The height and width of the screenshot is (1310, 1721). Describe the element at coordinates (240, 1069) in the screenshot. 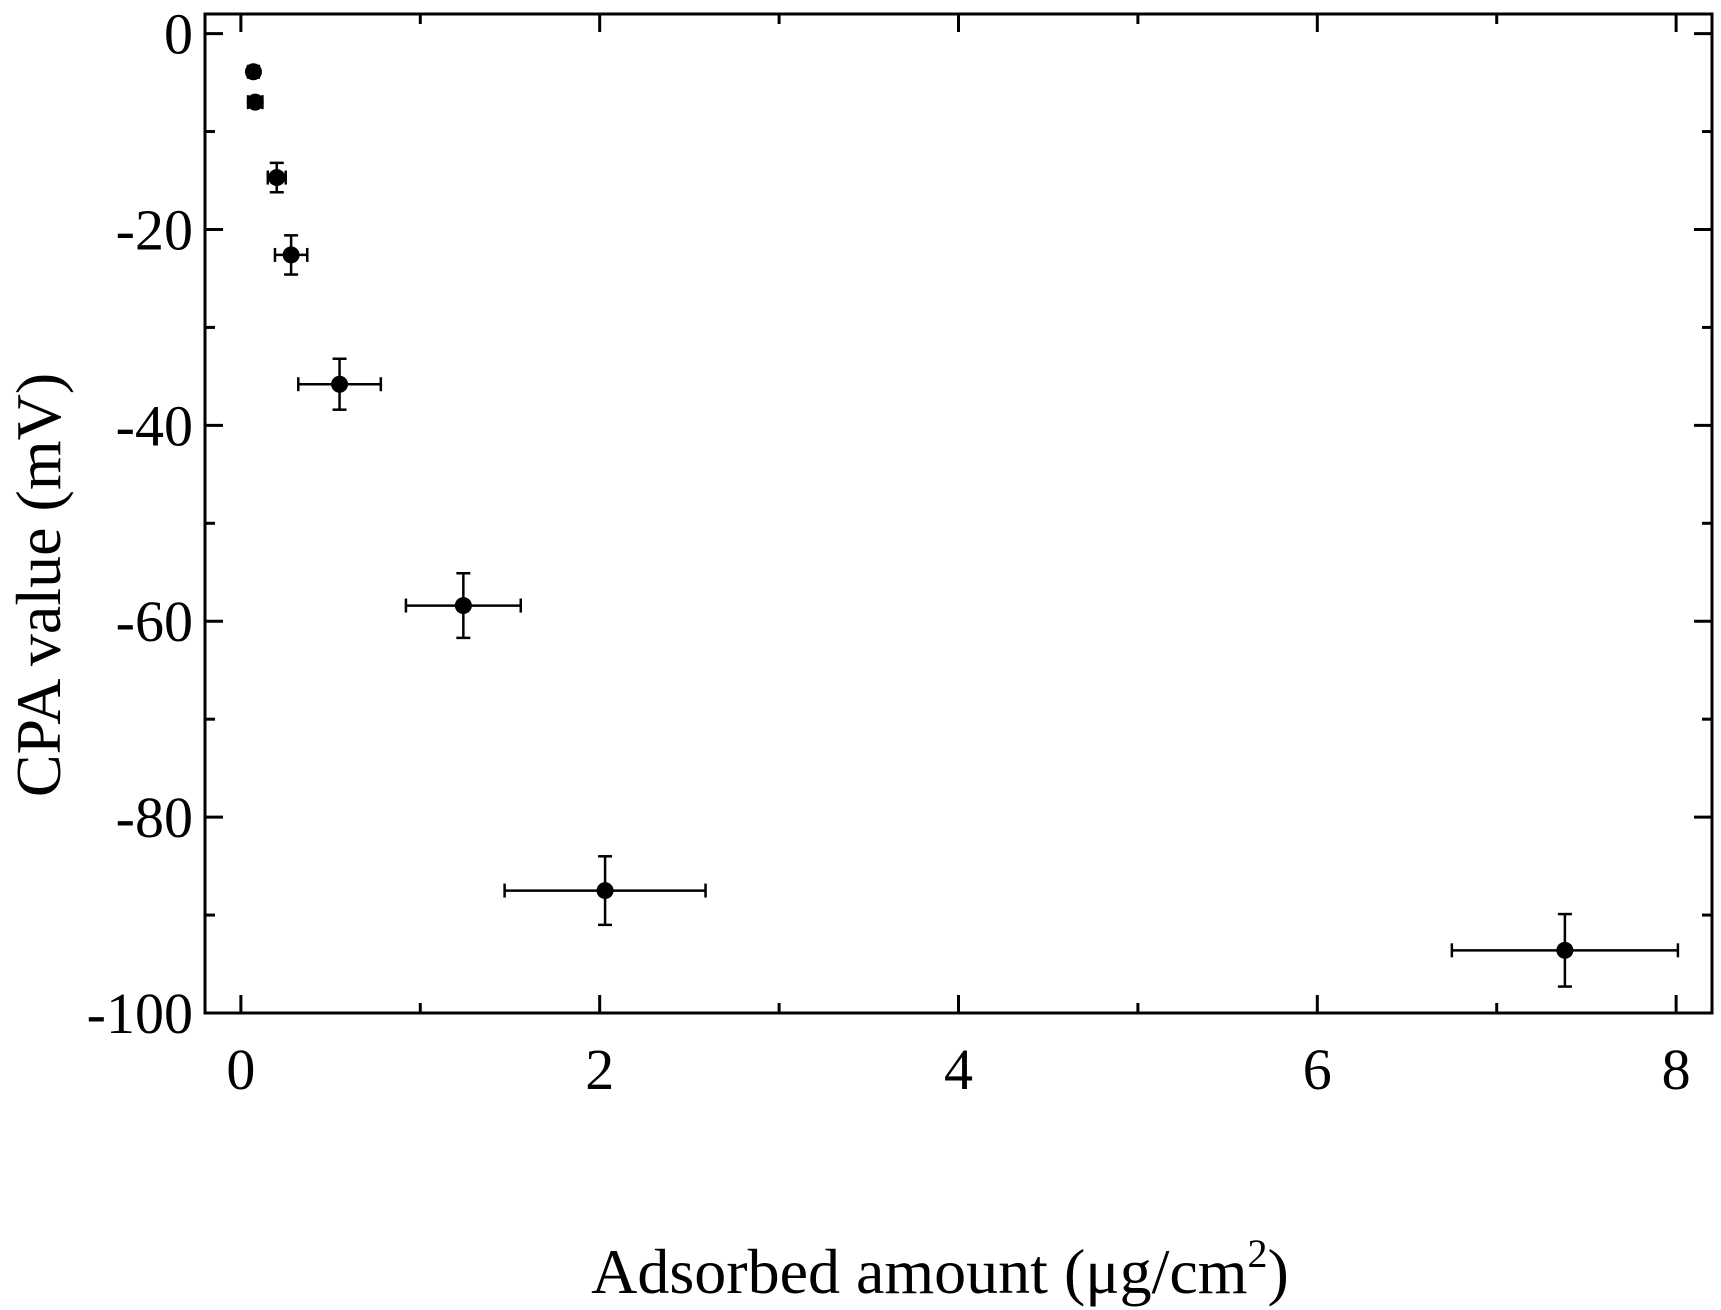

I see `x-tick-label: 0` at that location.